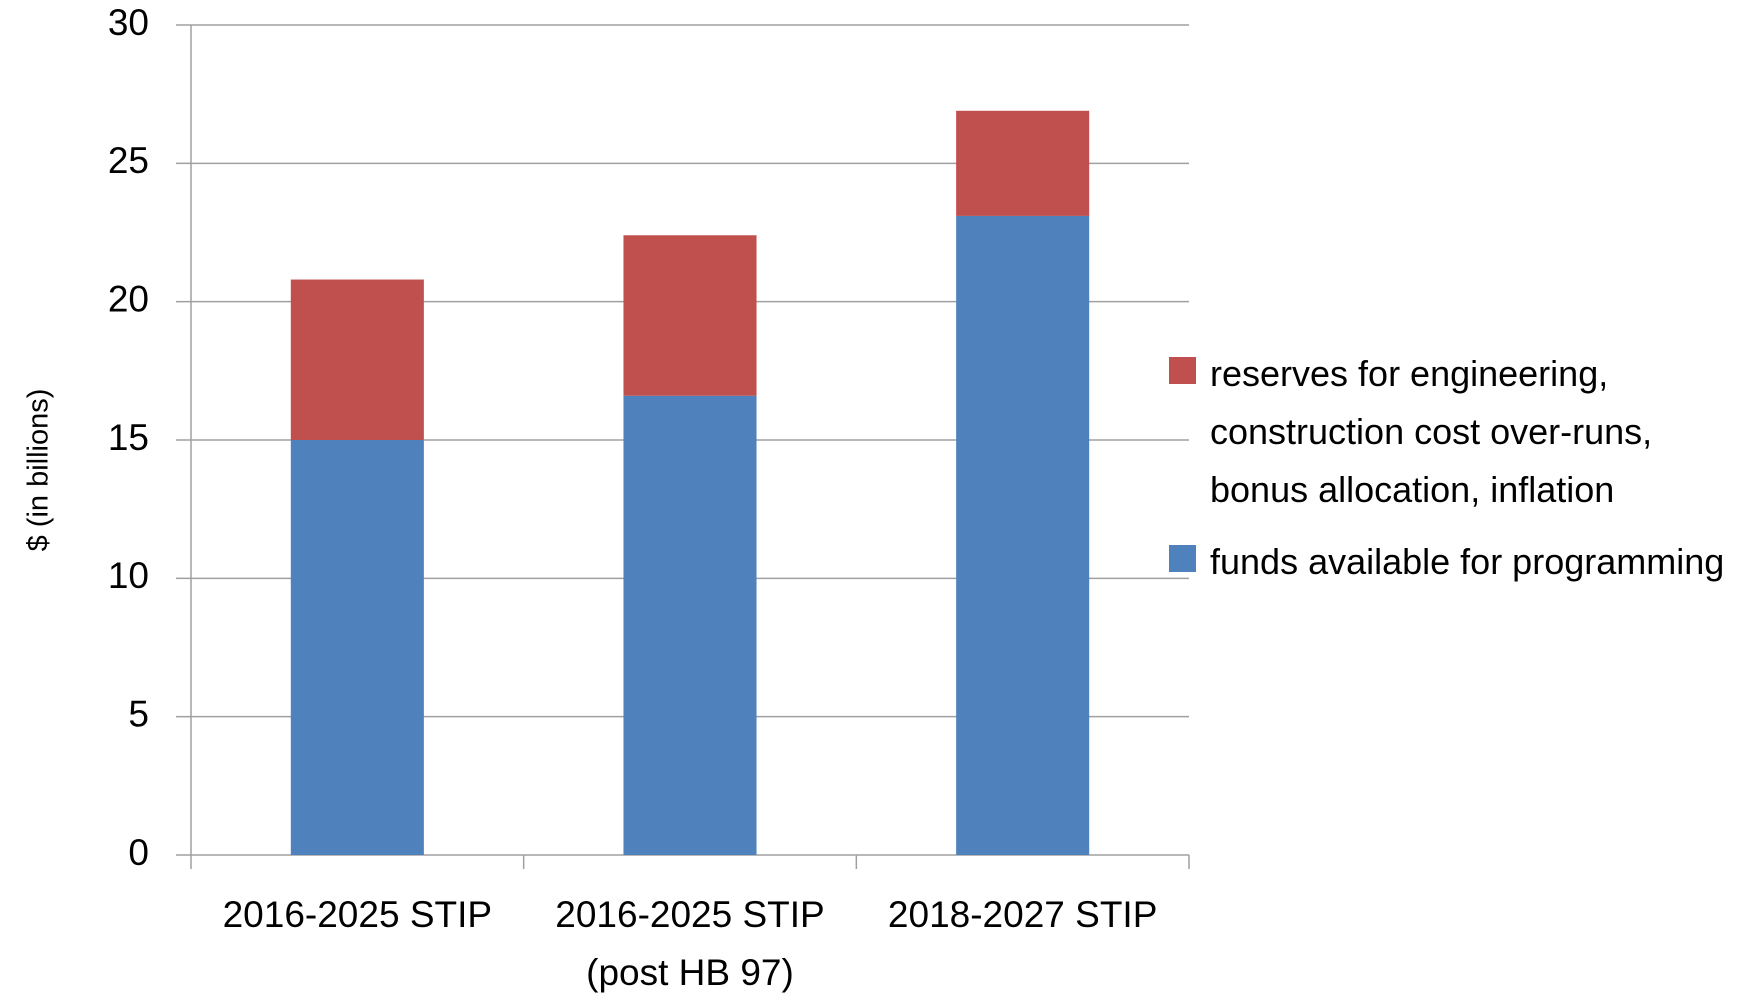  I want to click on y-tick-label: 25, so click(128, 160).